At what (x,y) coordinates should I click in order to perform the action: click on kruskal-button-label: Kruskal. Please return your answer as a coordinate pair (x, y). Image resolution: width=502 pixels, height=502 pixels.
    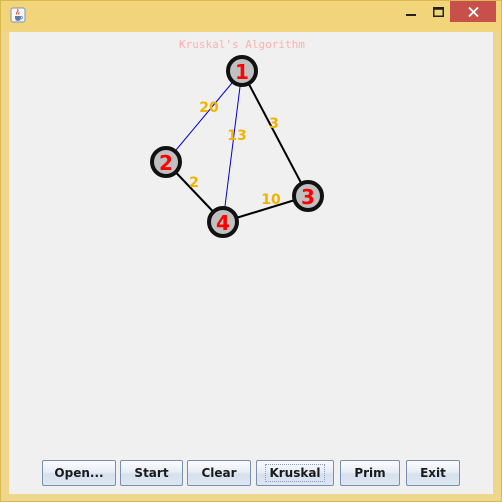
    Looking at the image, I should click on (295, 473).